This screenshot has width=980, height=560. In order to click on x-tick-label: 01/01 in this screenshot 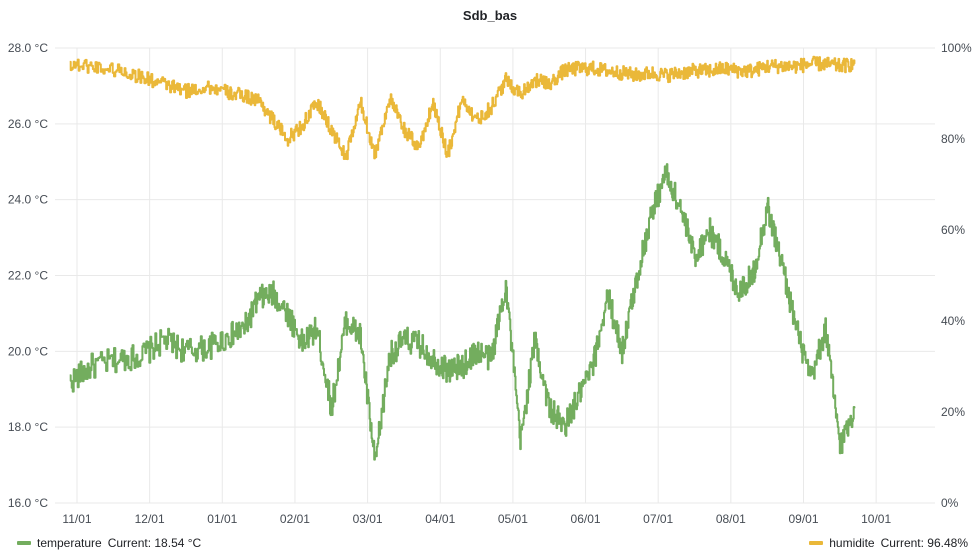, I will do `click(222, 519)`.